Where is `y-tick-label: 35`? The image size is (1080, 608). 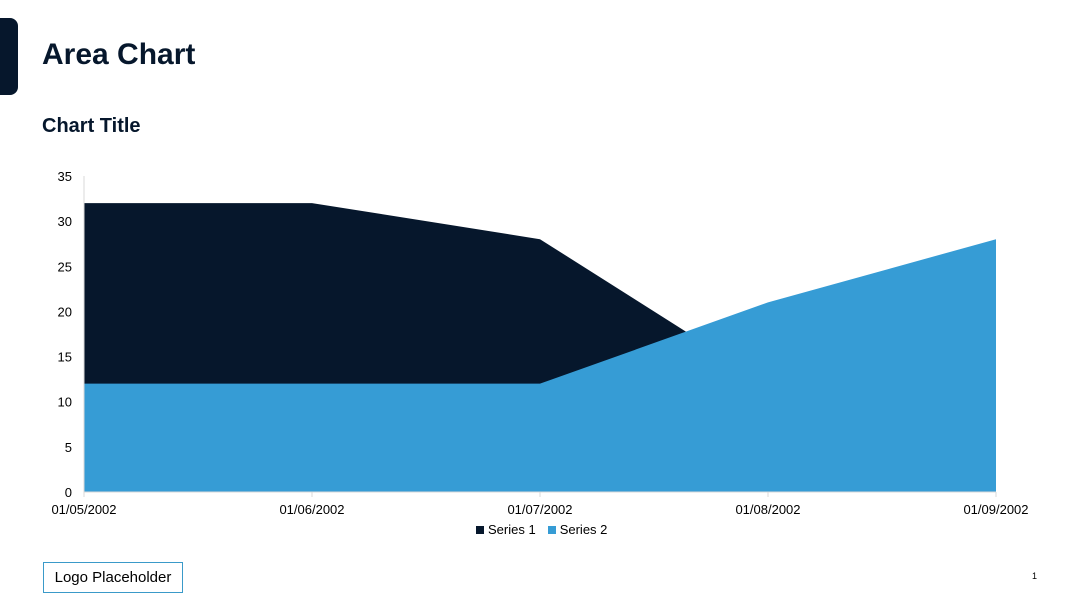
y-tick-label: 35 is located at coordinates (65, 176).